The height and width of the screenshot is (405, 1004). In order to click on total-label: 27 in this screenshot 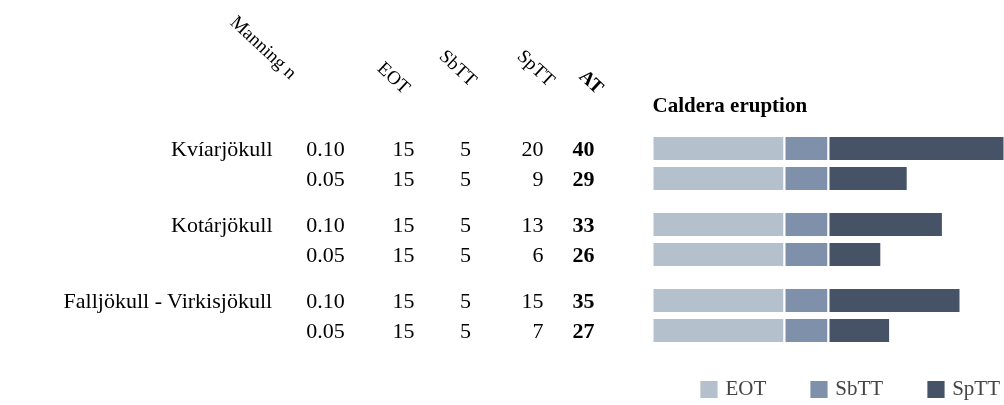, I will do `click(583, 330)`.